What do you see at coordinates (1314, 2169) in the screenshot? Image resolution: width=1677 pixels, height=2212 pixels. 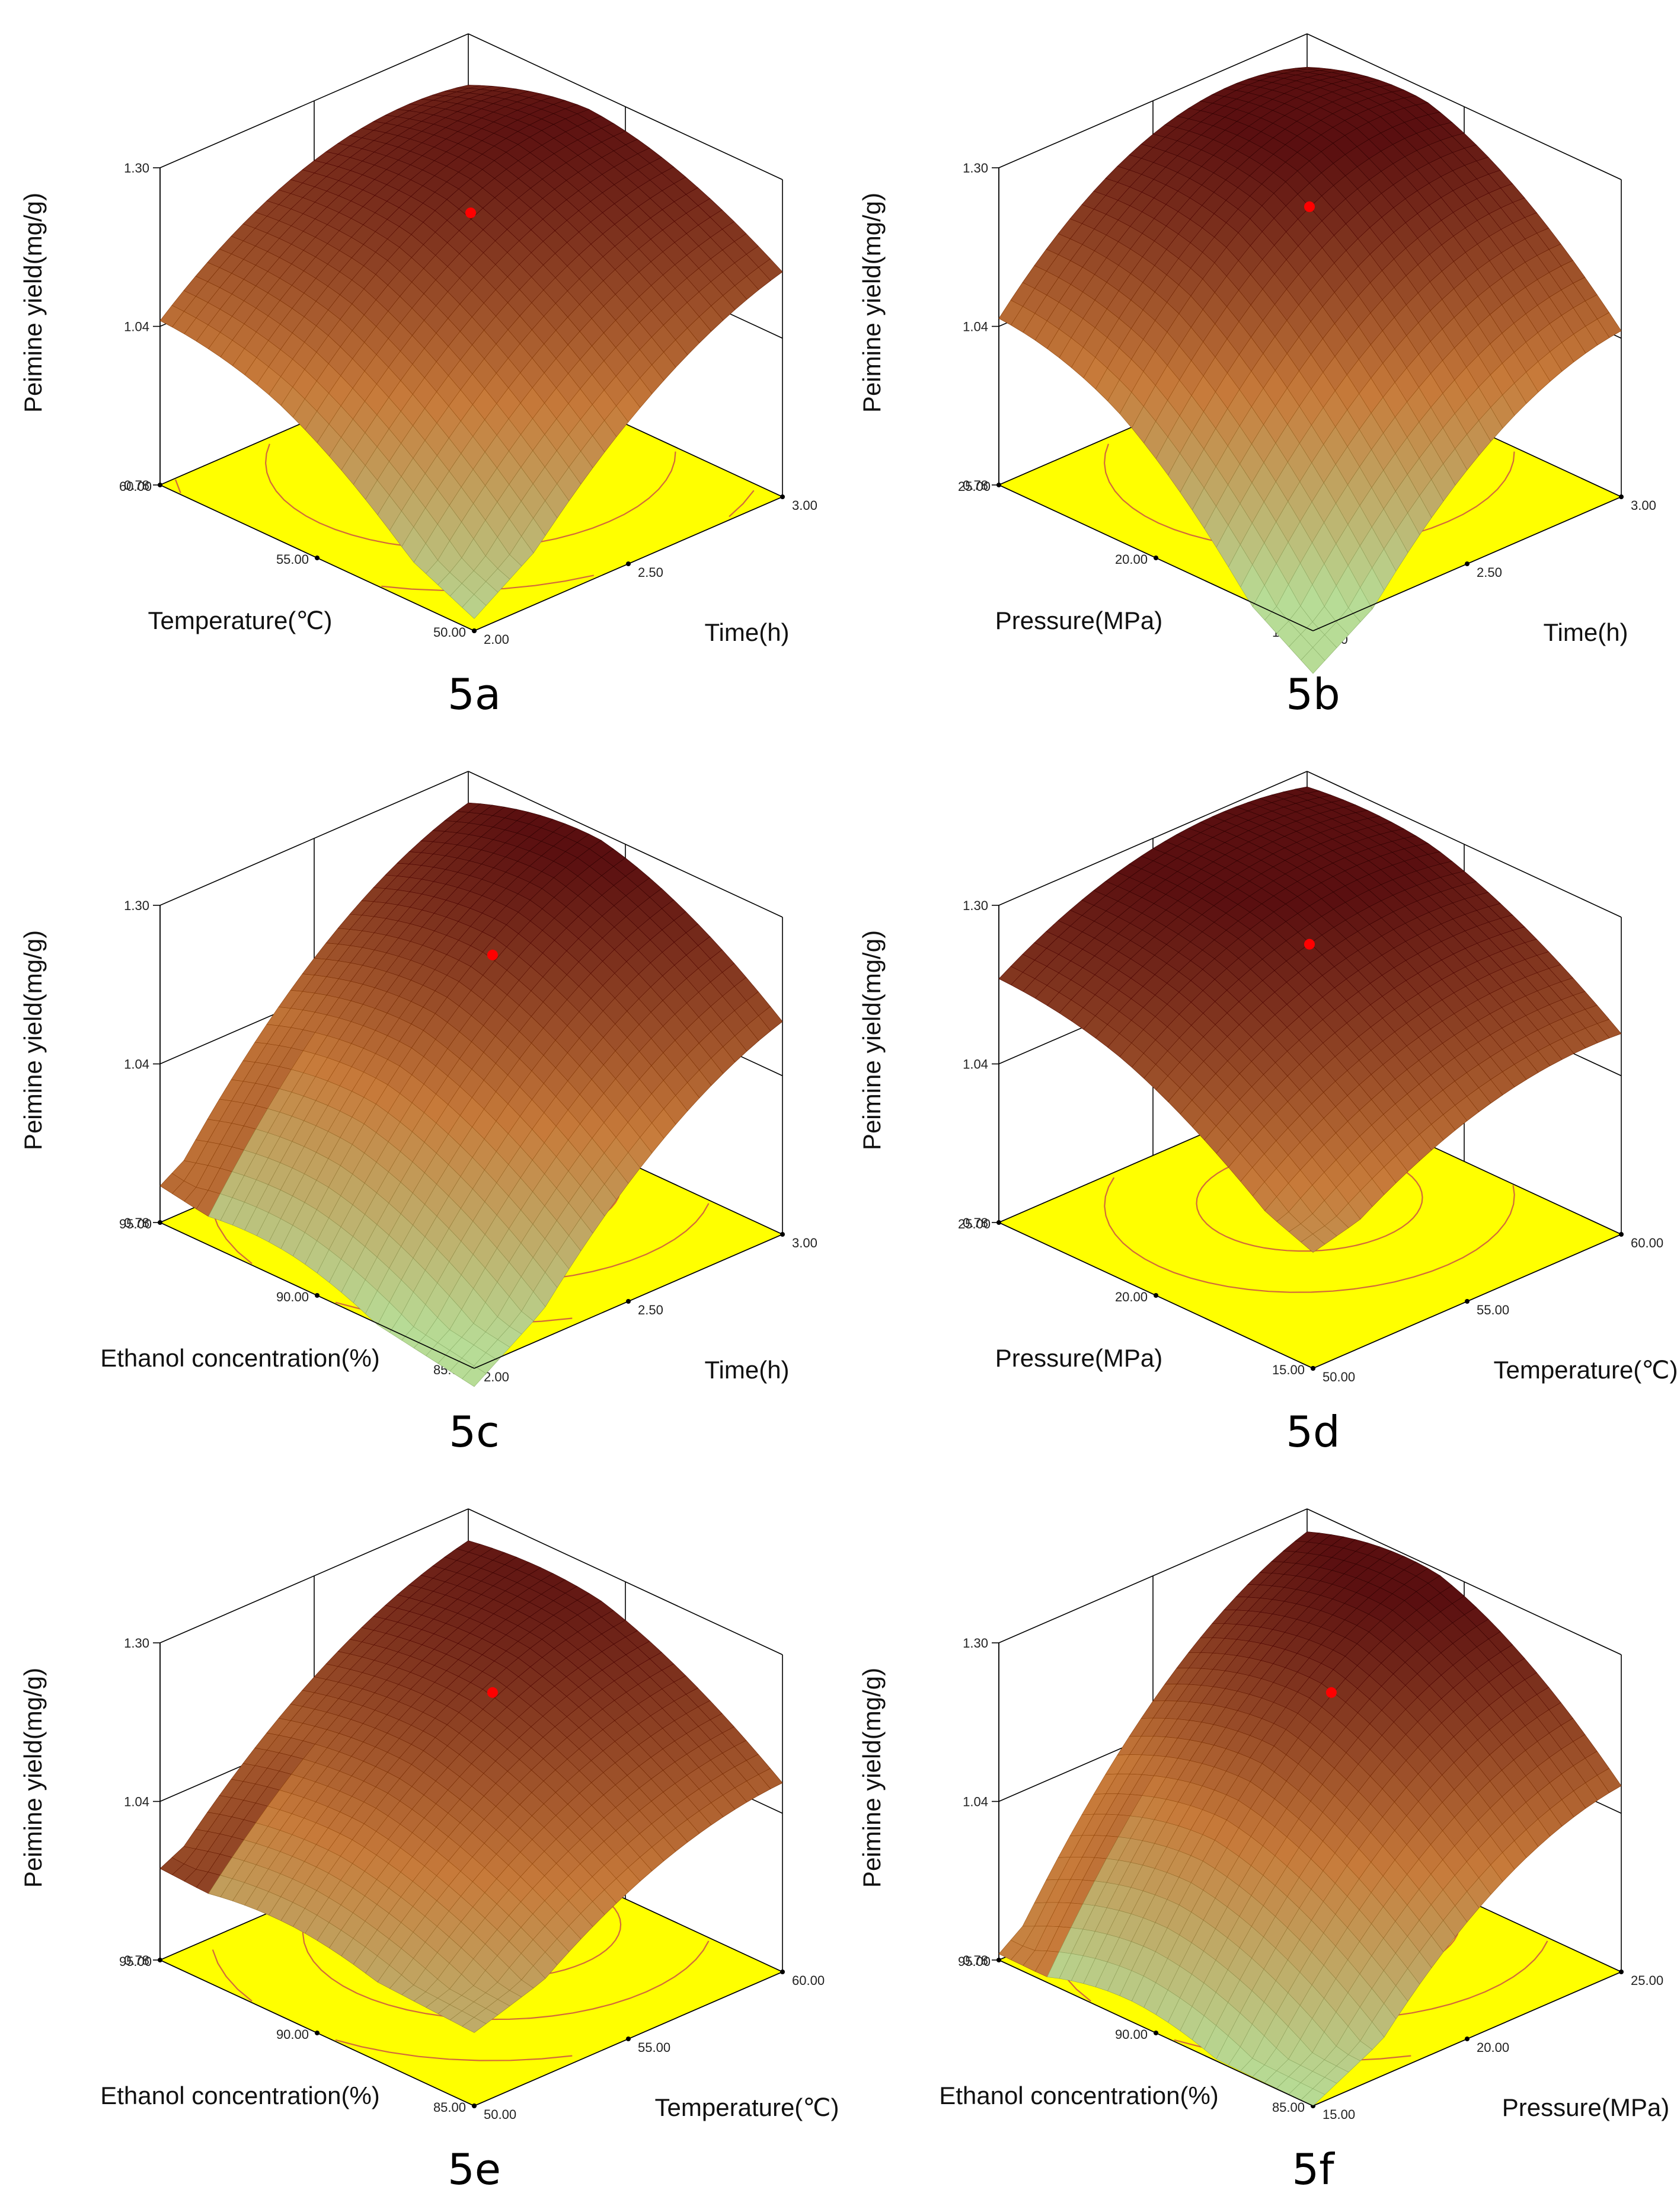 I see `panel-label: 5f` at bounding box center [1314, 2169].